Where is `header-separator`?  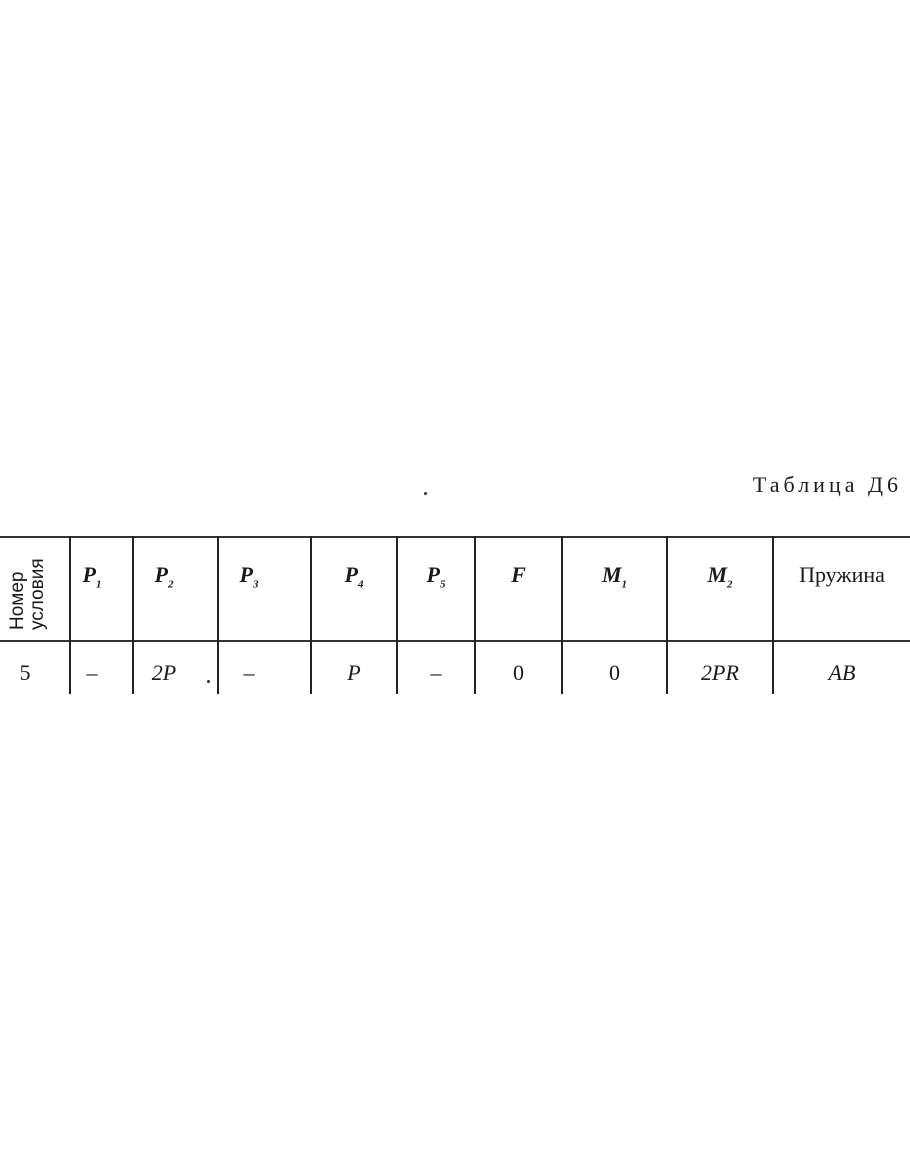
header-separator is located at coordinates (455, 641).